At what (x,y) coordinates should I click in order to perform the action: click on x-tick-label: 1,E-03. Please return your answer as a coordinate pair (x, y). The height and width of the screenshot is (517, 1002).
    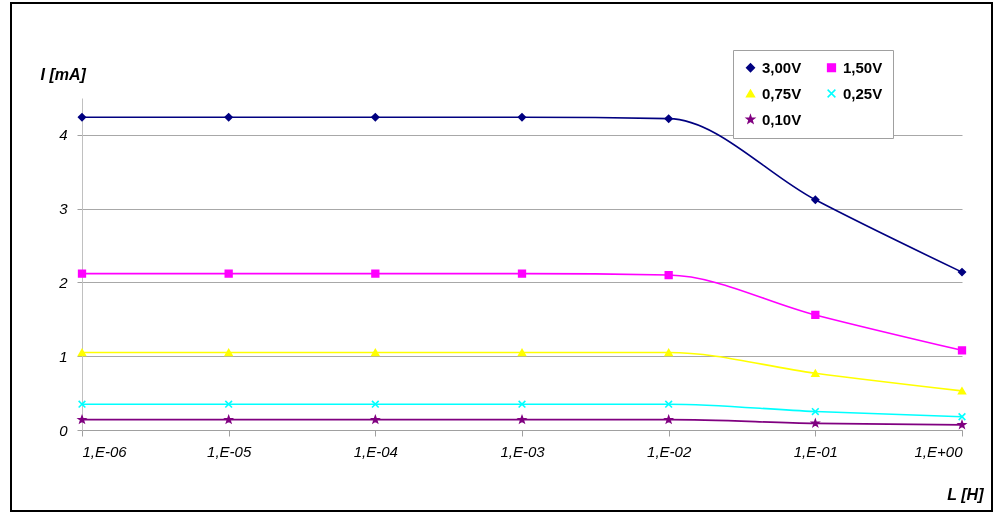
    Looking at the image, I should click on (523, 451).